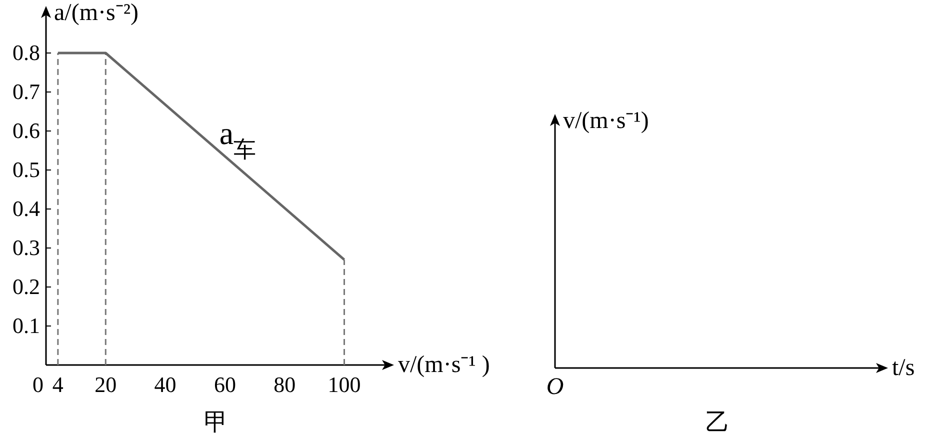 Image resolution: width=926 pixels, height=439 pixels. Describe the element at coordinates (216, 423) in the screenshot. I see `text: 甲` at that location.